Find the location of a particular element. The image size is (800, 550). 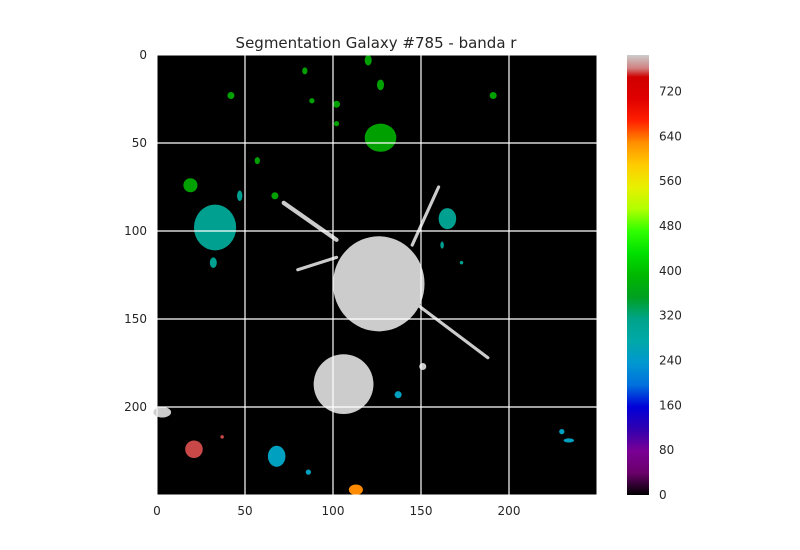

colorbar-ticks: 0 80 160 240 320 400 480 560 640 720 is located at coordinates (670, 293).